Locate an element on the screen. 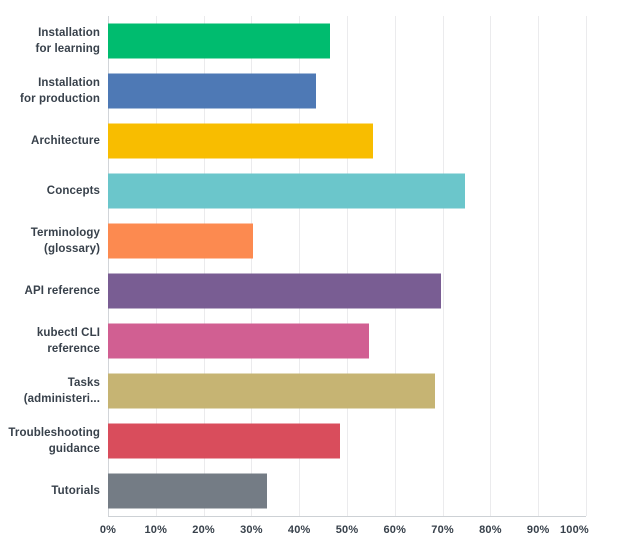  category-label-line: Terminology is located at coordinates (65, 233).